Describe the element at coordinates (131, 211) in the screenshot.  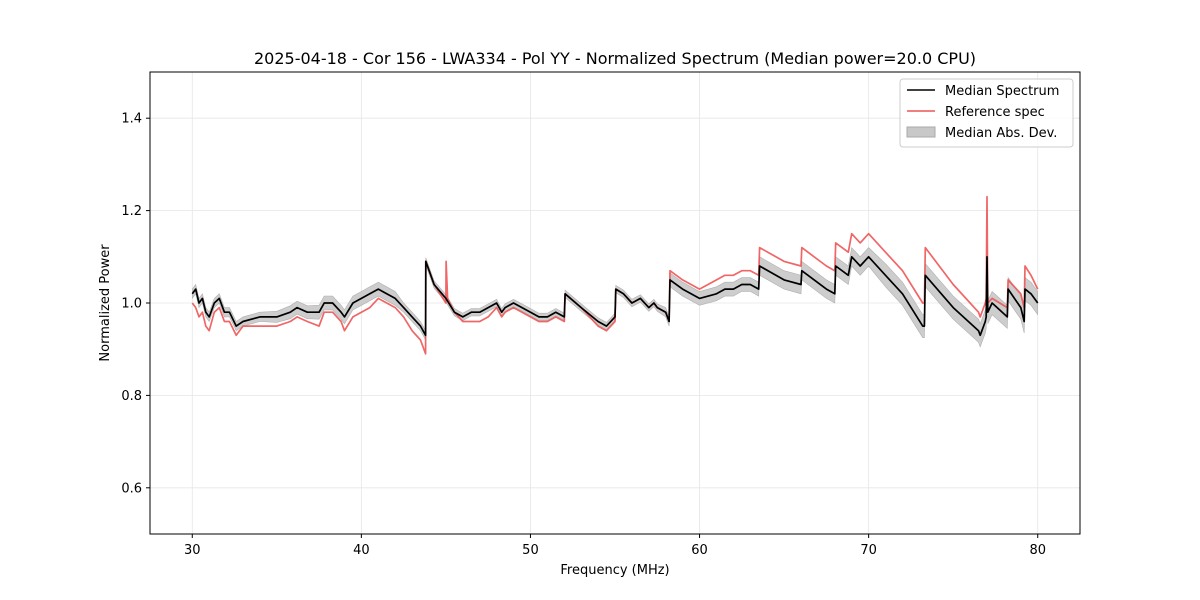
I see `y-tick-label: 1.2` at that location.